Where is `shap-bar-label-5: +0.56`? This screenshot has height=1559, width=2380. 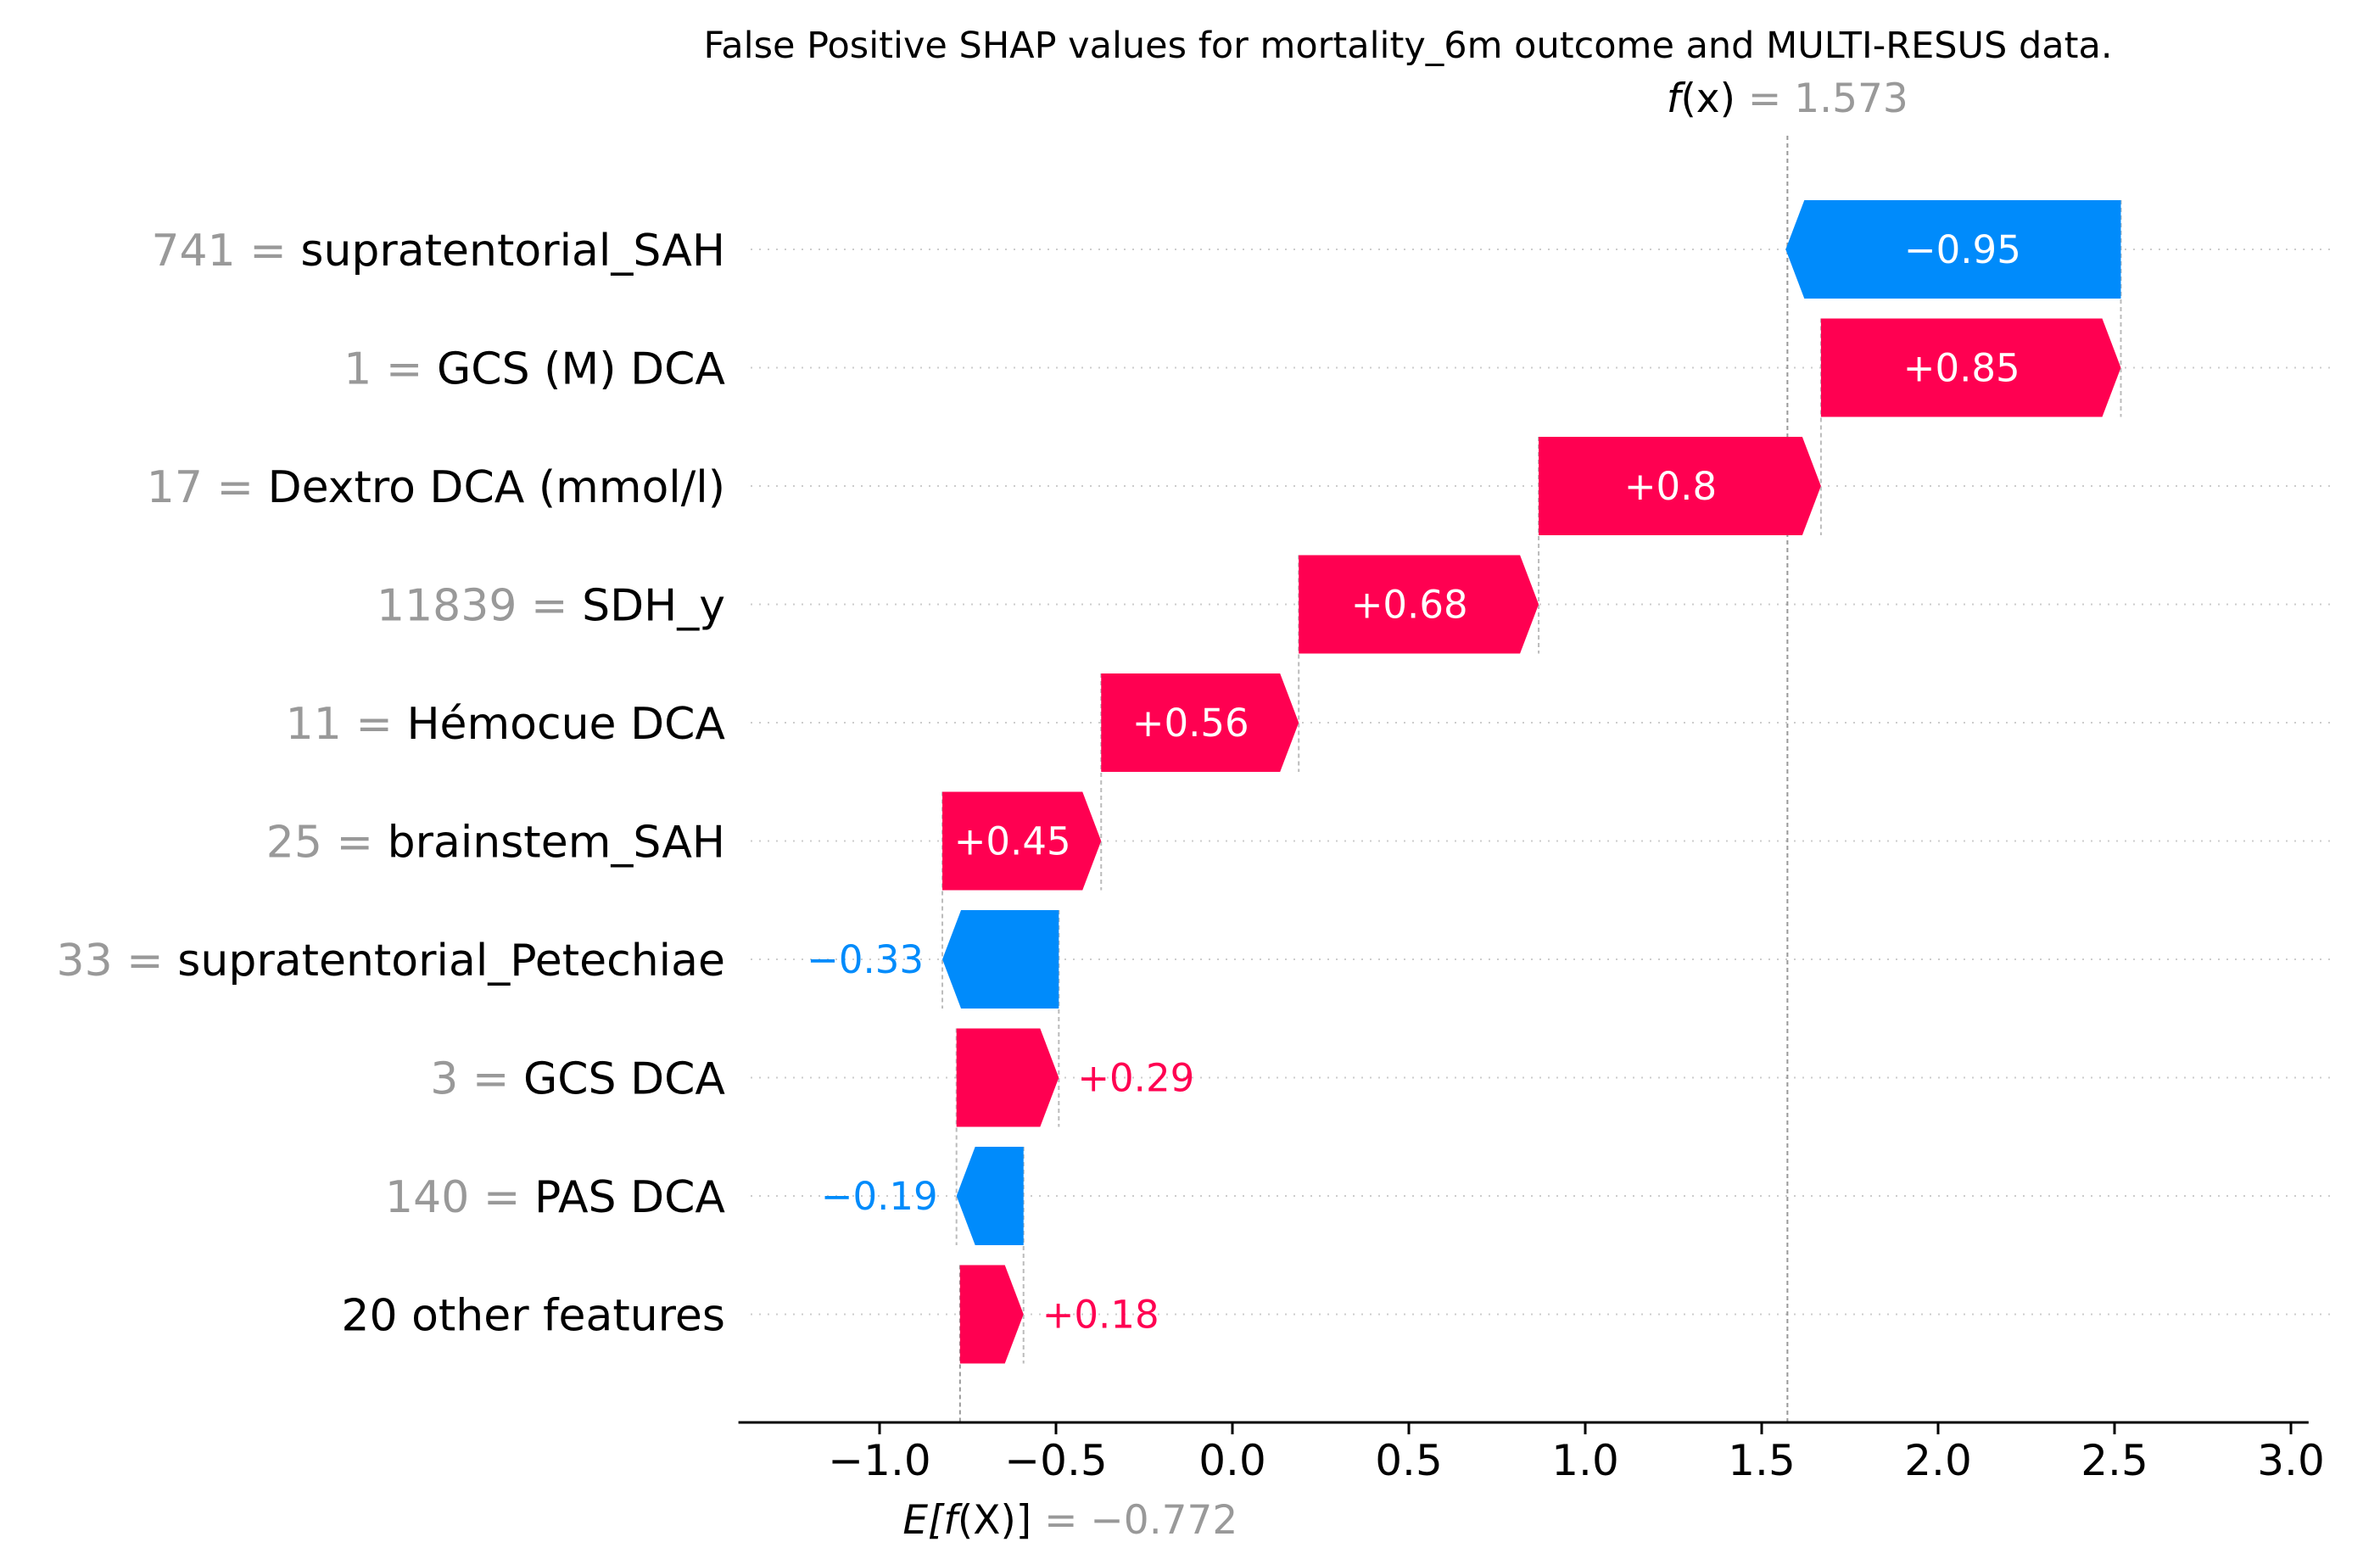 shap-bar-label-5: +0.56 is located at coordinates (1190, 723).